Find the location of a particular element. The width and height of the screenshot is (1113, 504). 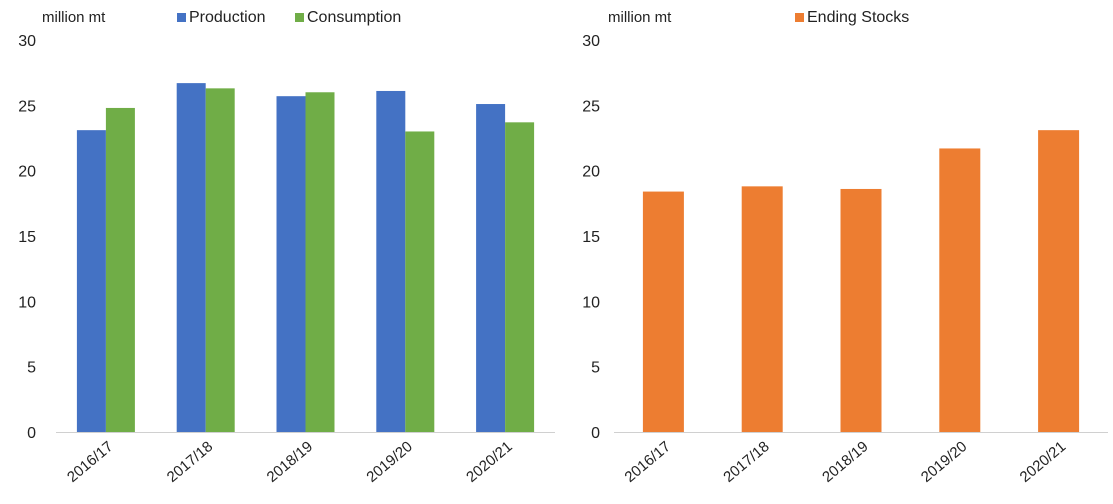

legend-label: Ending Stocks is located at coordinates (858, 17).